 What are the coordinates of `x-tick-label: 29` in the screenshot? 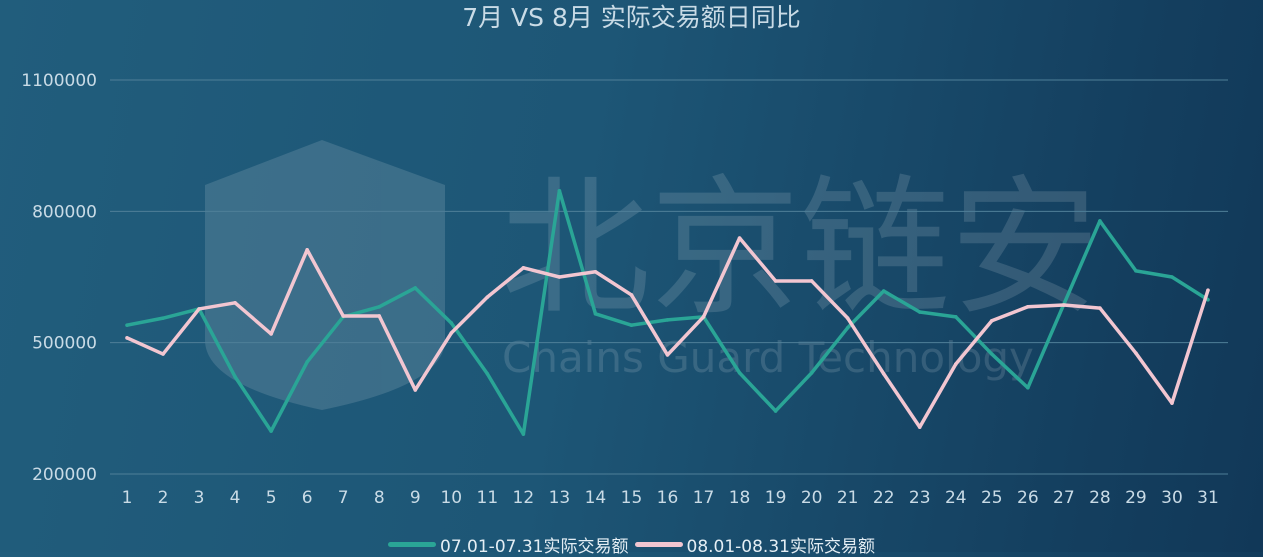 It's located at (1136, 498).